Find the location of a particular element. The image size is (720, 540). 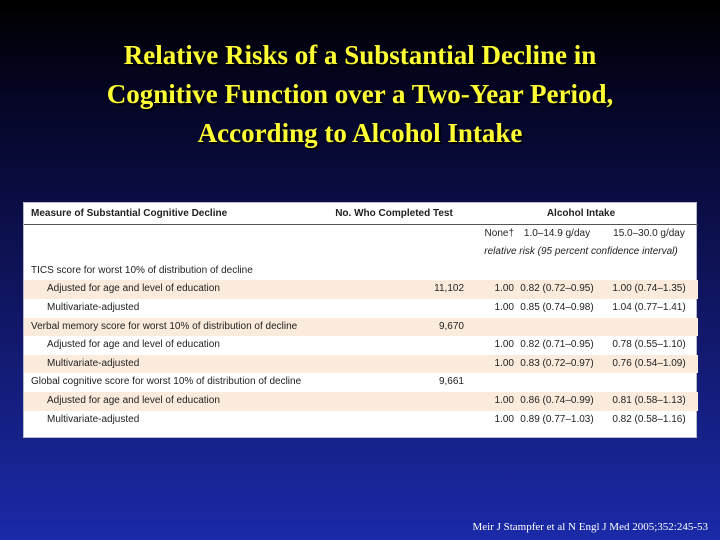

row-low: 0.86 (0.74–0.99) is located at coordinates (557, 401).